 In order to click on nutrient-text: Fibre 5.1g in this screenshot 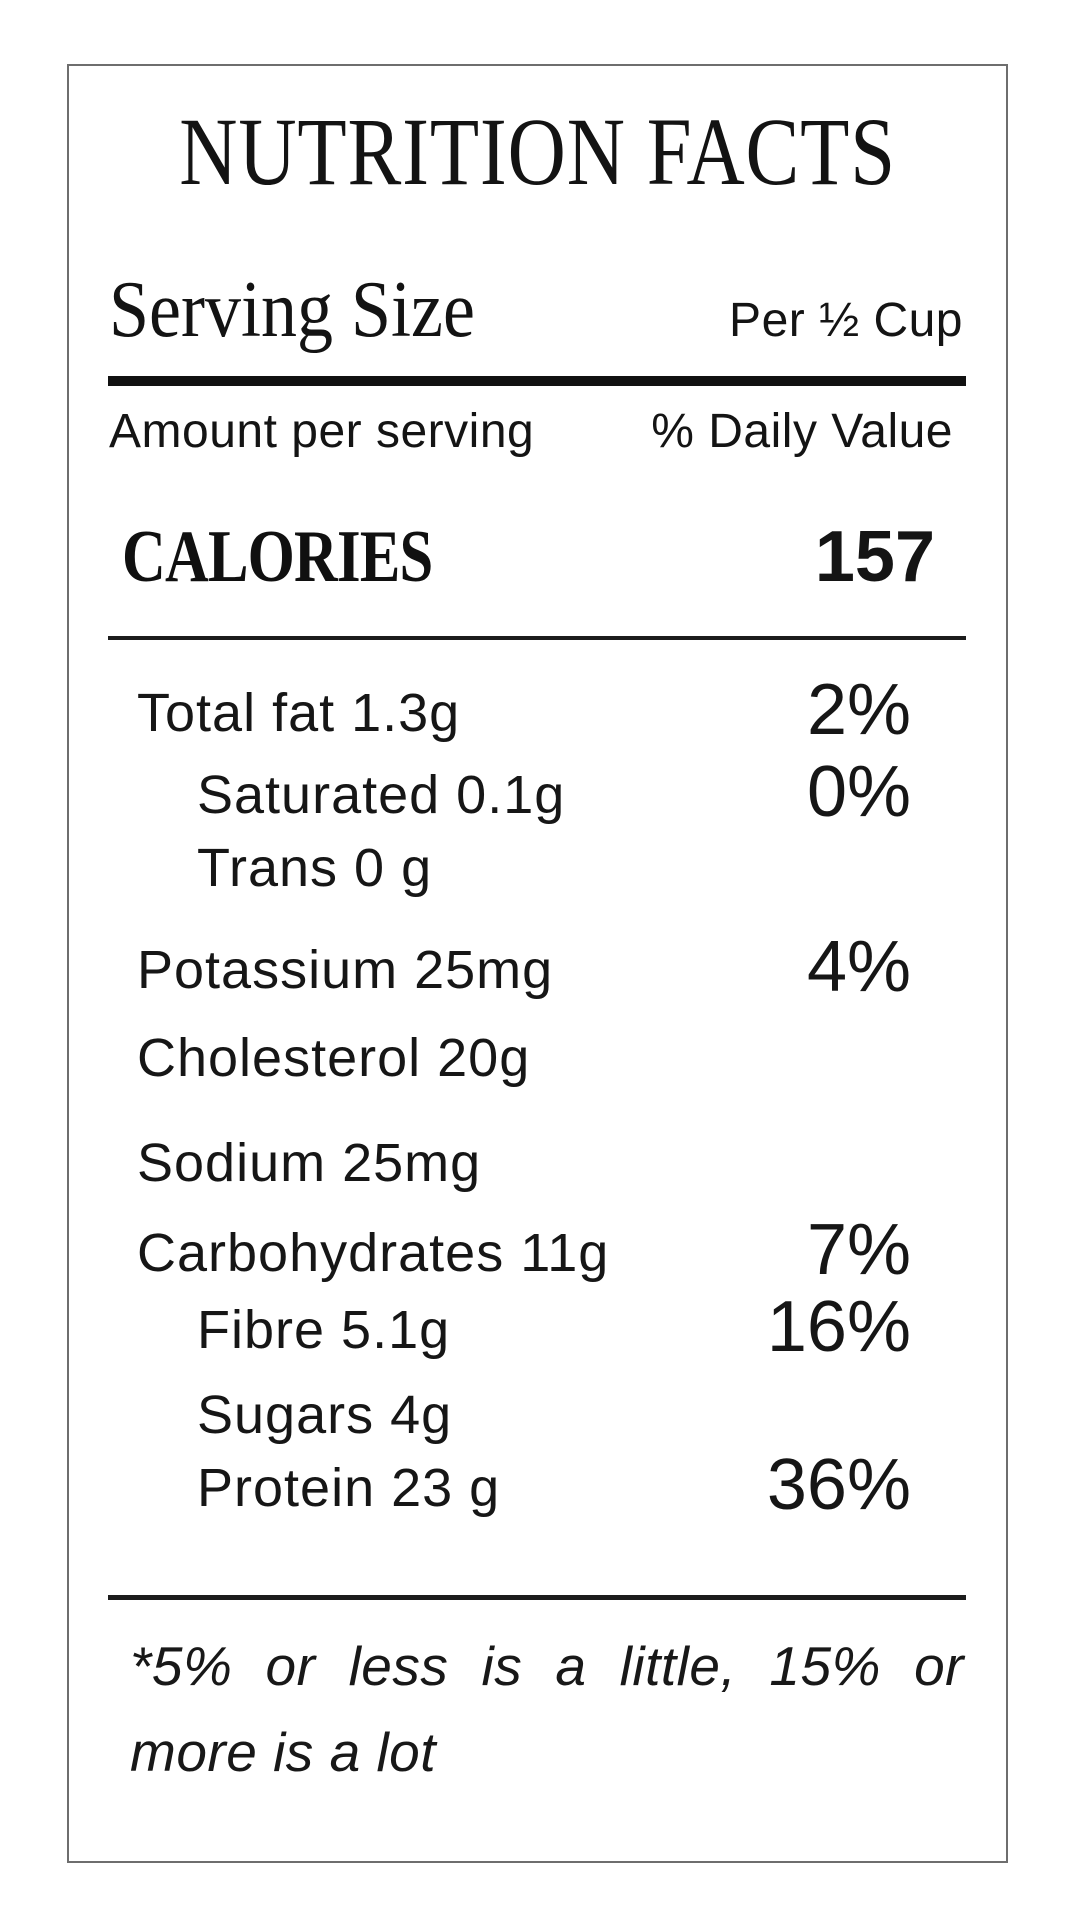, I will do `click(324, 1330)`.